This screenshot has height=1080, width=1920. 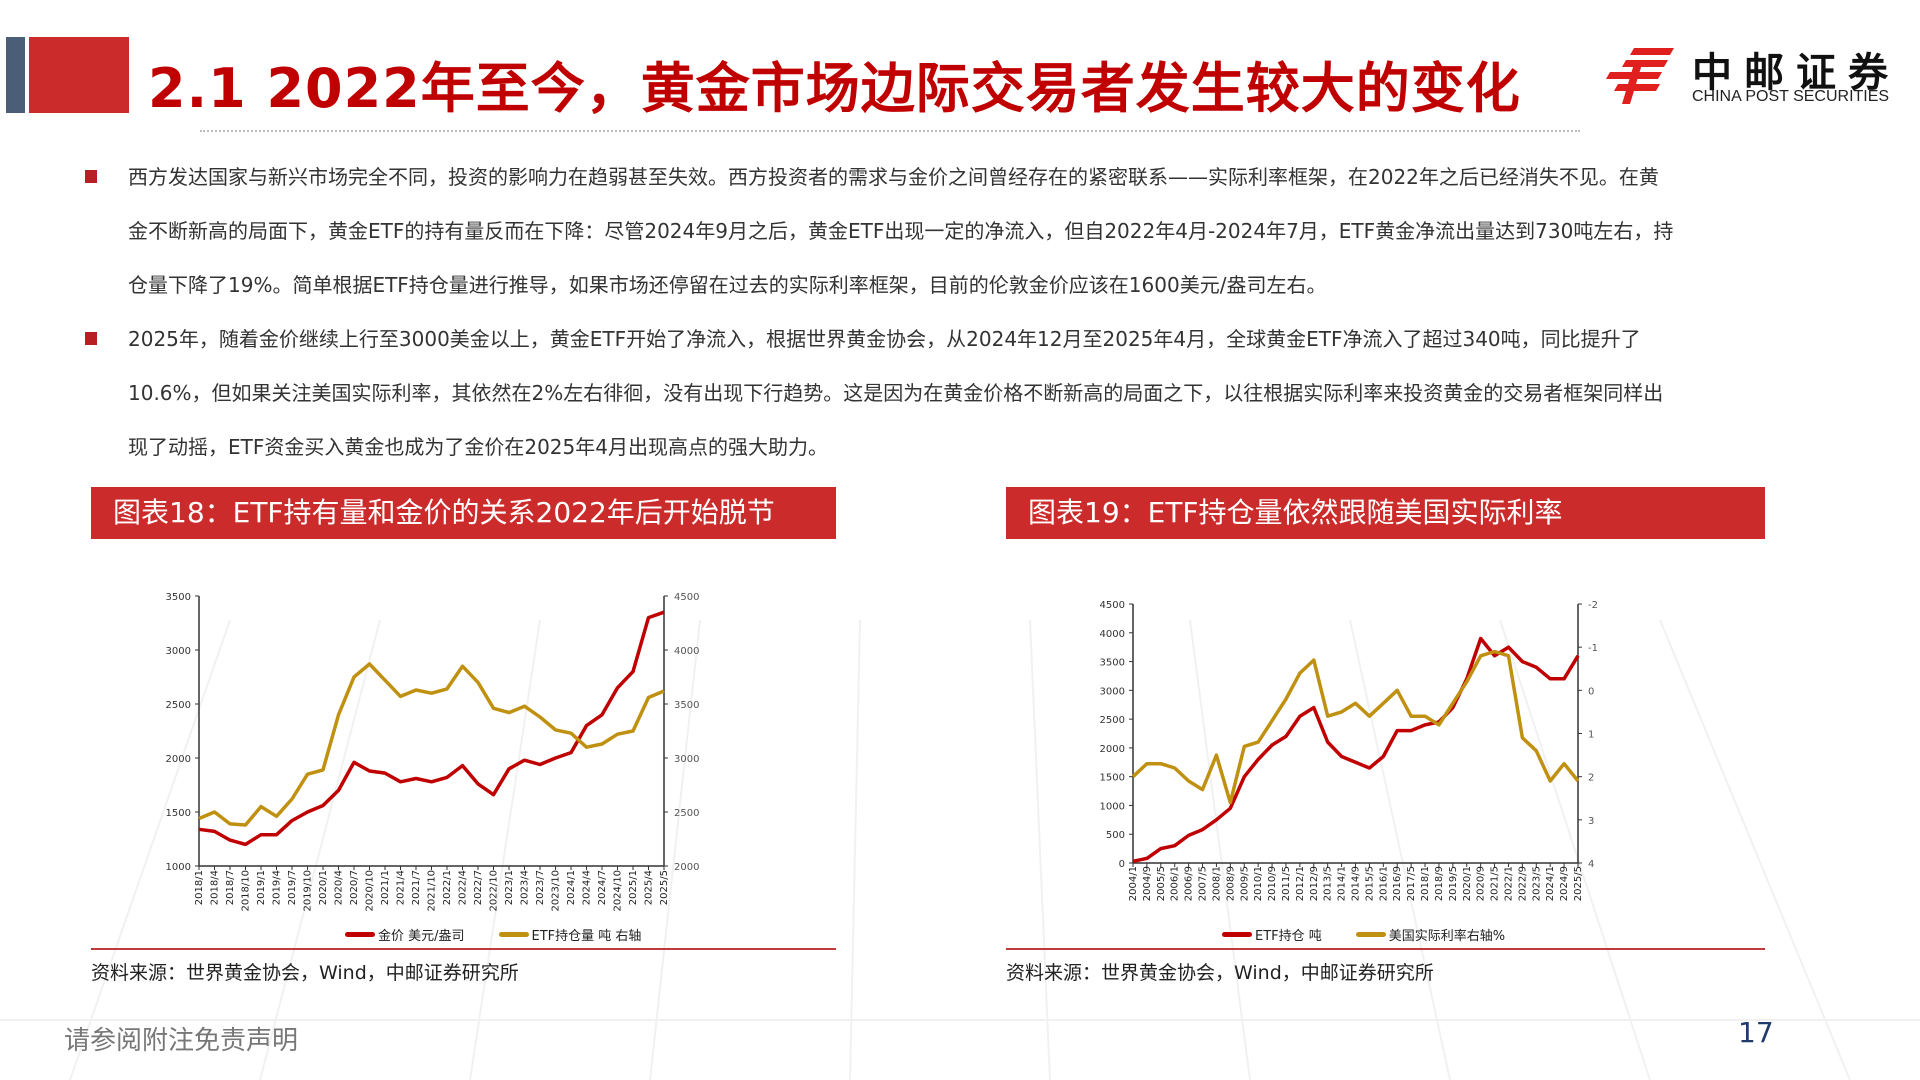 I want to click on svg-text: 2021/7, so click(x=416, y=887).